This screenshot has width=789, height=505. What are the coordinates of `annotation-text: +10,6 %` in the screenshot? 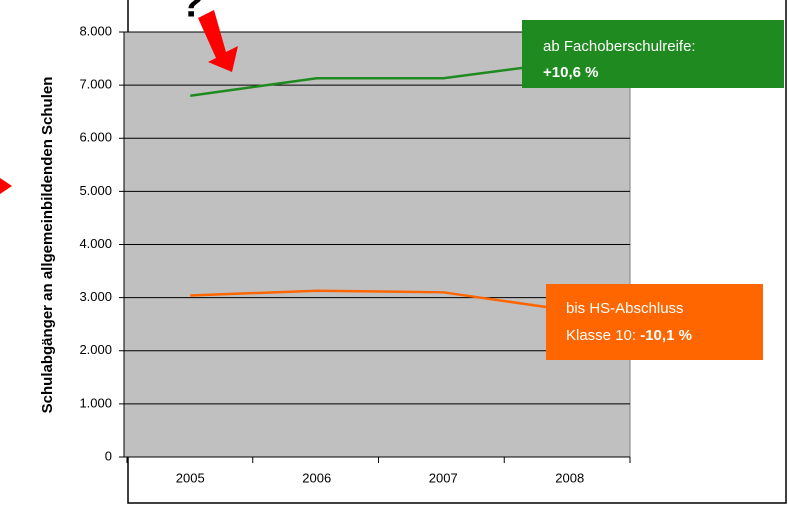 It's located at (570, 72).